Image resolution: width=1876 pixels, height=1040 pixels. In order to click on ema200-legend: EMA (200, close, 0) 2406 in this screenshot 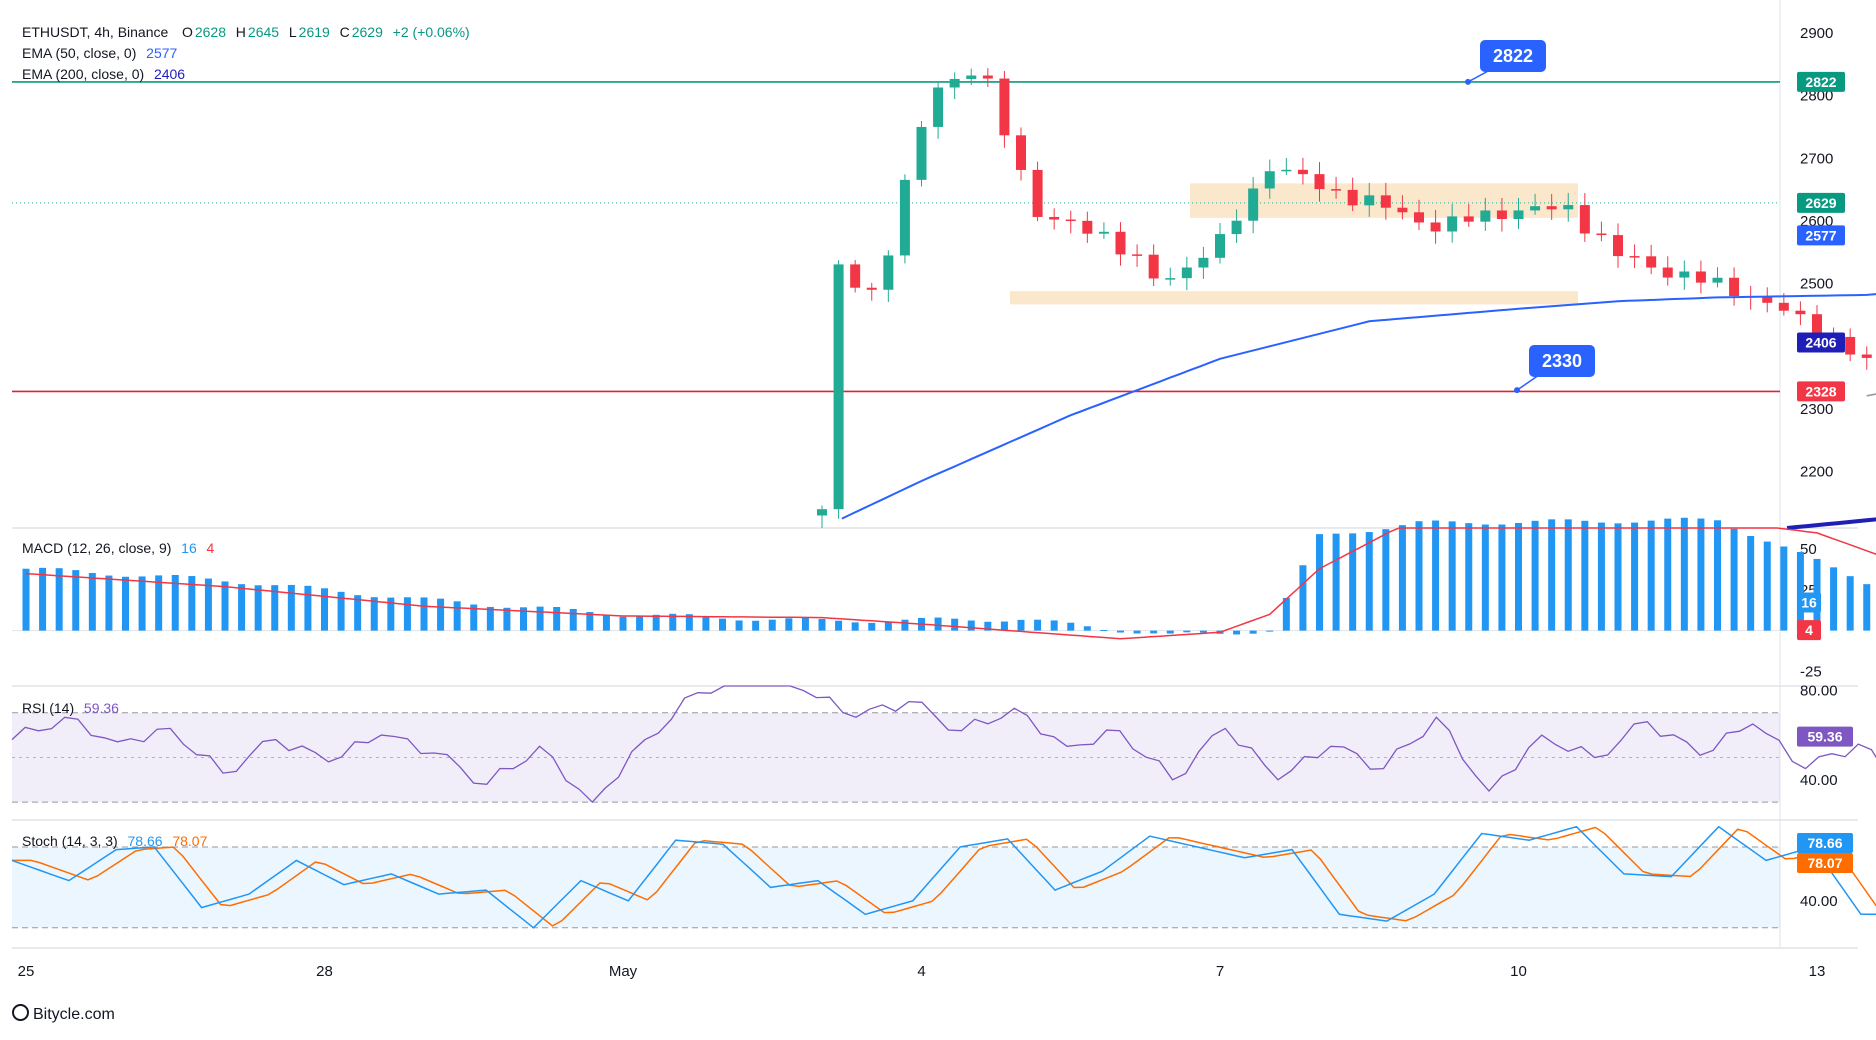, I will do `click(104, 74)`.